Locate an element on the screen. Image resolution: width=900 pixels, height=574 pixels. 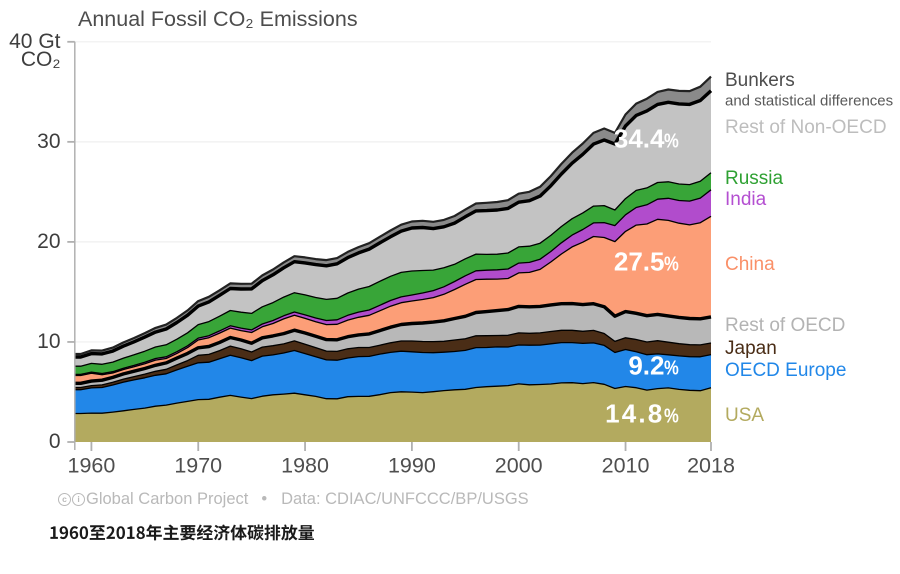
boundary-usa is located at coordinates (393, 398).